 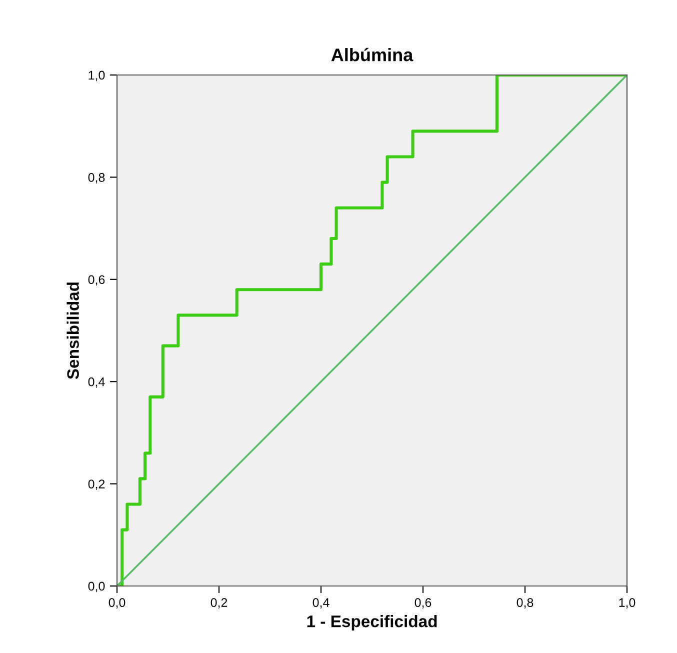 I want to click on x-tick-label: 1,0, so click(x=627, y=603).